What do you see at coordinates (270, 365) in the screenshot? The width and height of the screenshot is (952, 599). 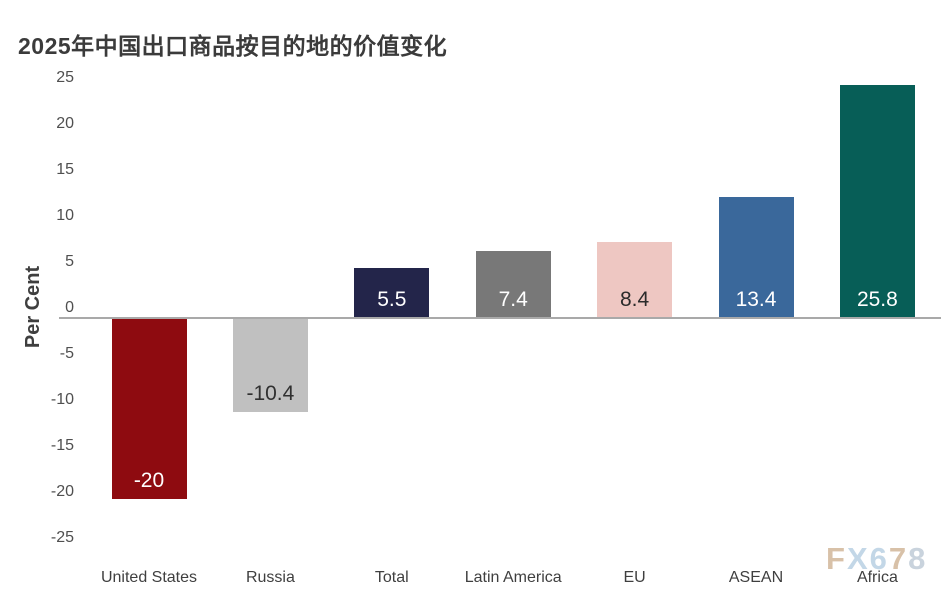 I see `bar-russia: -10.4` at bounding box center [270, 365].